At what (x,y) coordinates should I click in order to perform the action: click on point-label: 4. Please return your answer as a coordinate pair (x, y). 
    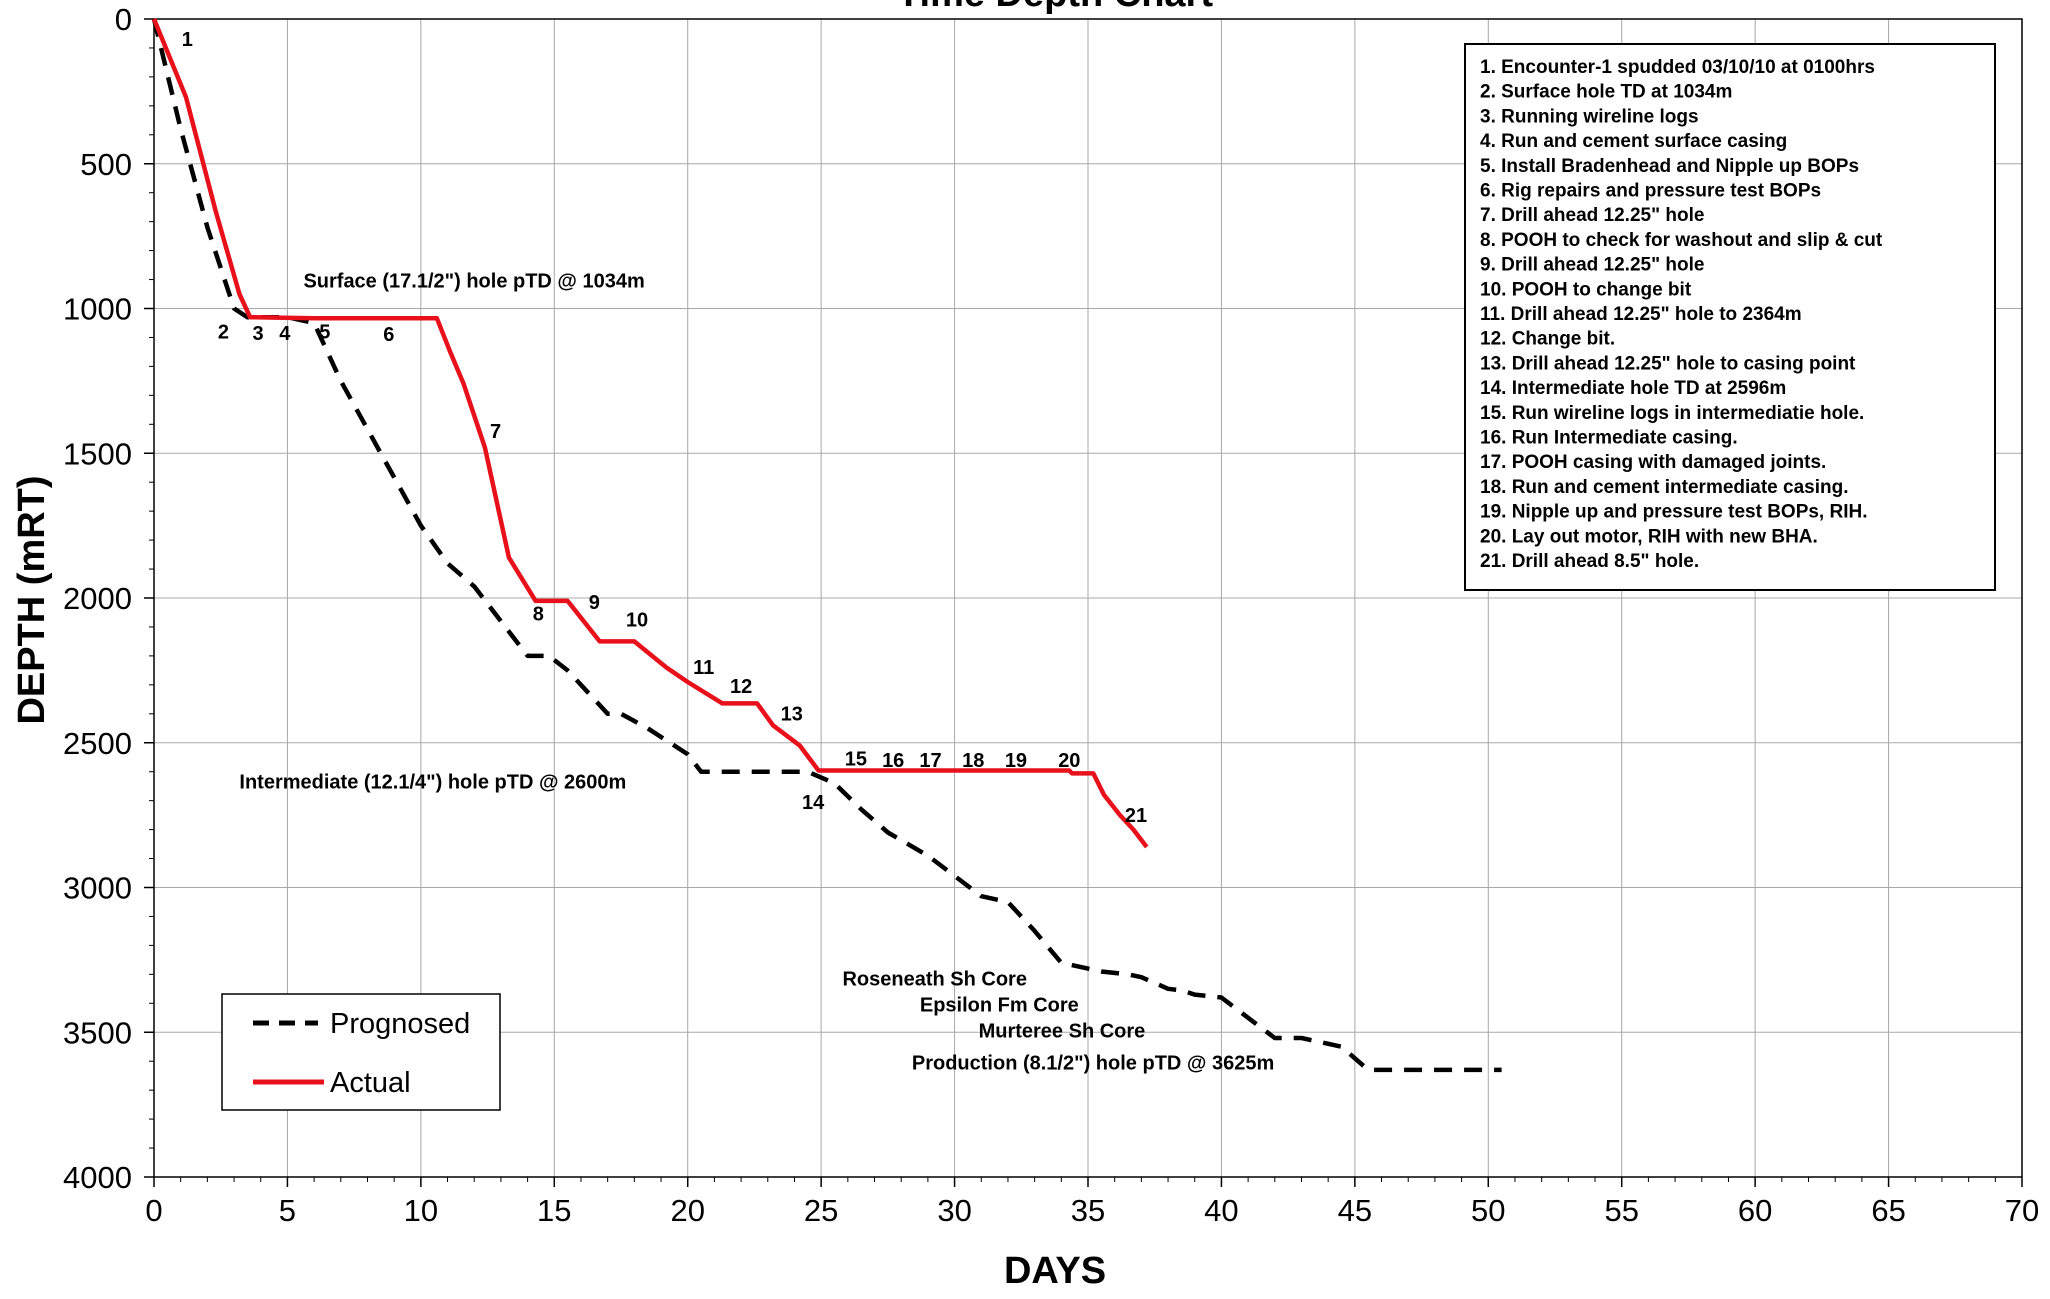
    Looking at the image, I should click on (285, 334).